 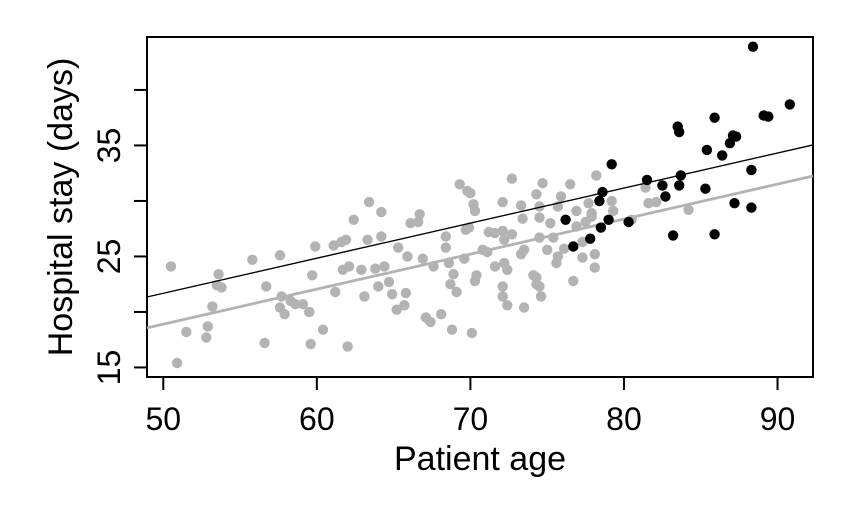 What do you see at coordinates (61, 207) in the screenshot?
I see `y-axis-title: Hospital stay (days)` at bounding box center [61, 207].